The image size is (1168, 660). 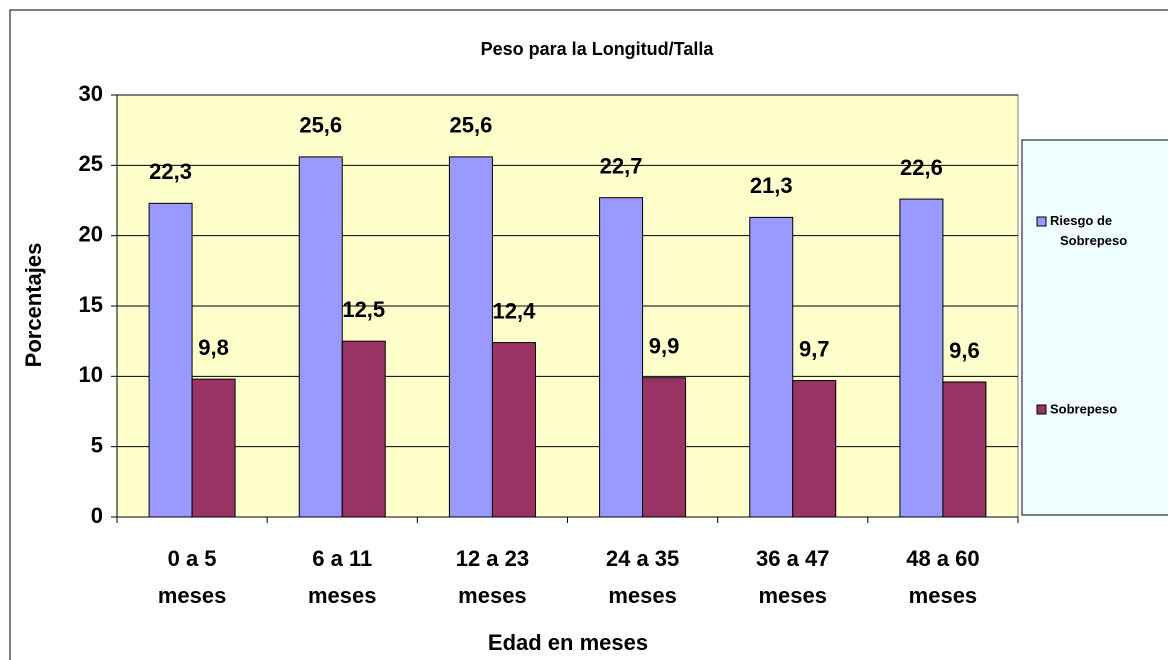 I want to click on data-label: 21,3, so click(x=771, y=185).